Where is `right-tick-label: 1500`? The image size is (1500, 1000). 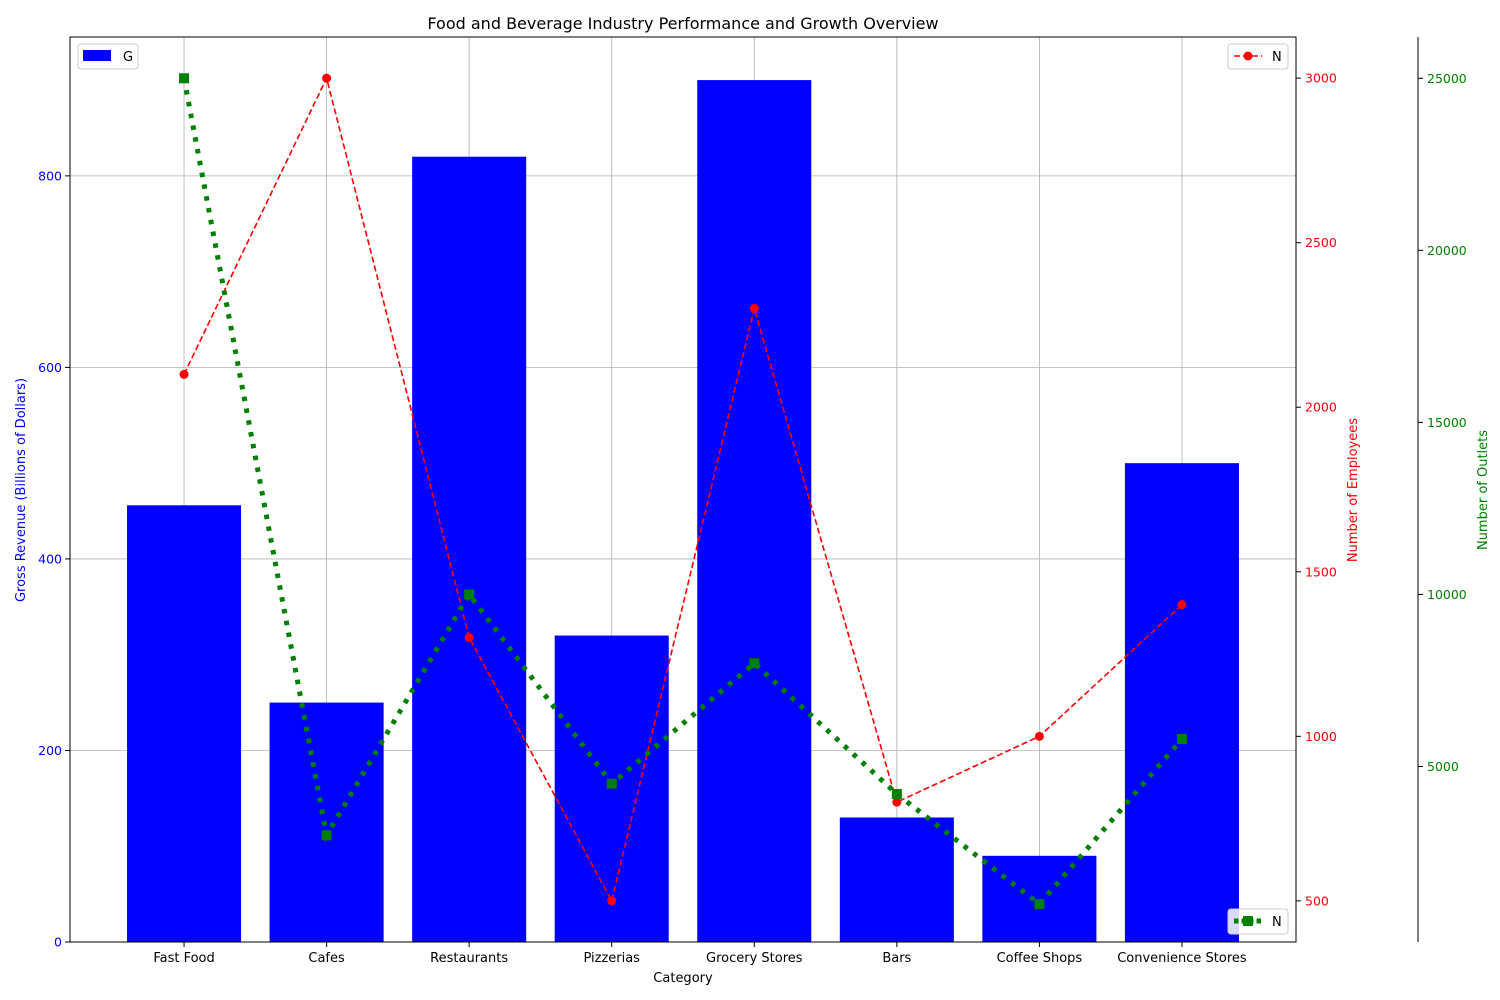 right-tick-label: 1500 is located at coordinates (1321, 571).